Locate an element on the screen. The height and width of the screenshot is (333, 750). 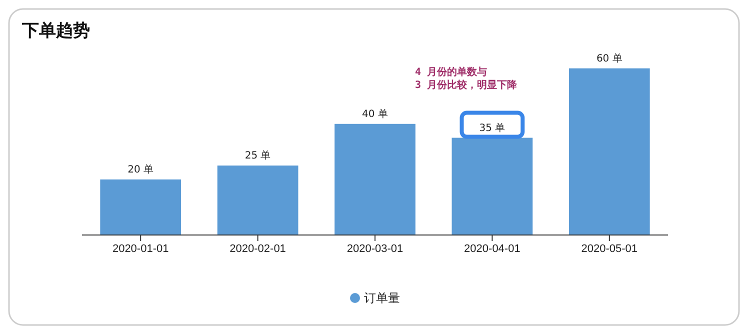
x-tick-label: 2020-01-01 is located at coordinates (140, 248).